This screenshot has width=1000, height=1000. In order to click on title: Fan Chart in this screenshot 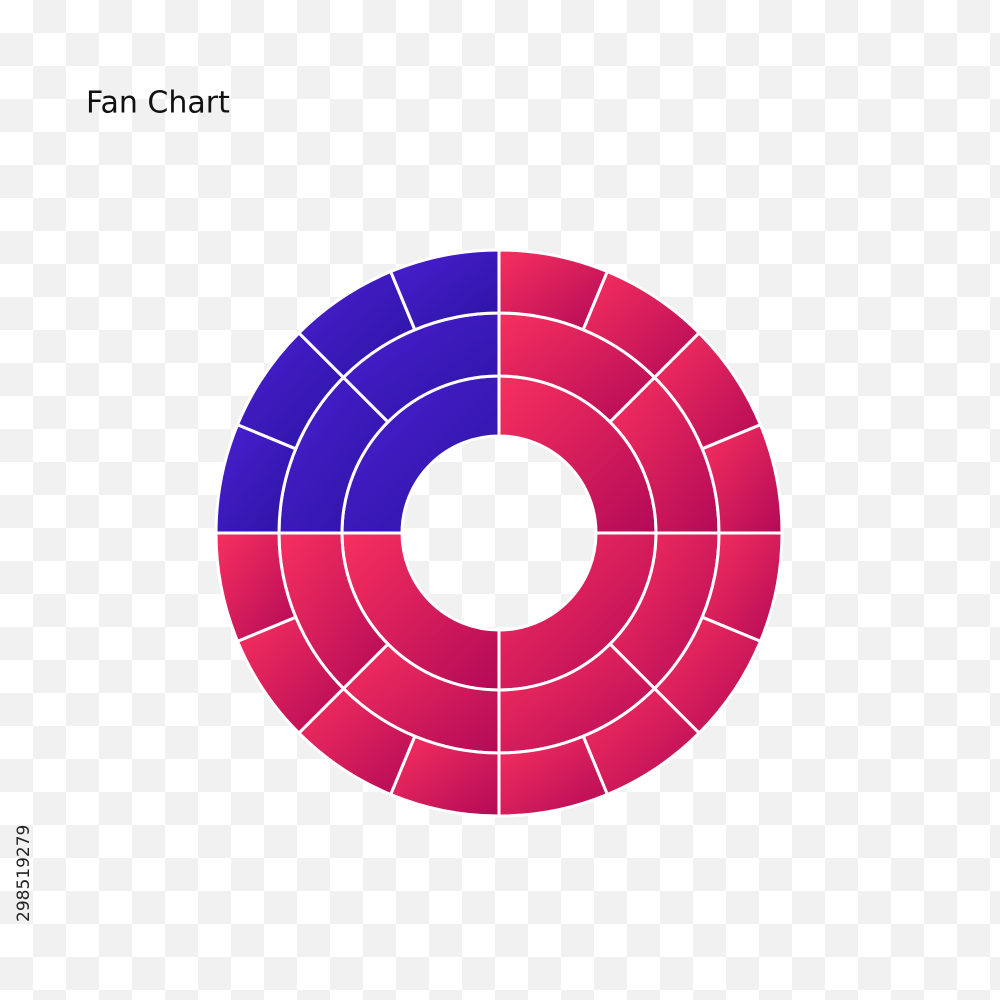, I will do `click(158, 103)`.